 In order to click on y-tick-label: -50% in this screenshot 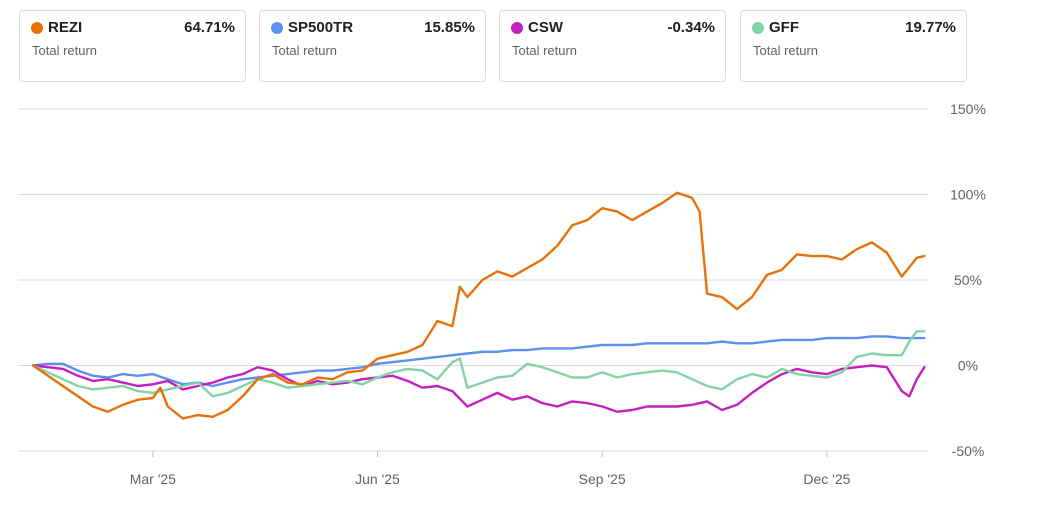, I will do `click(968, 451)`.